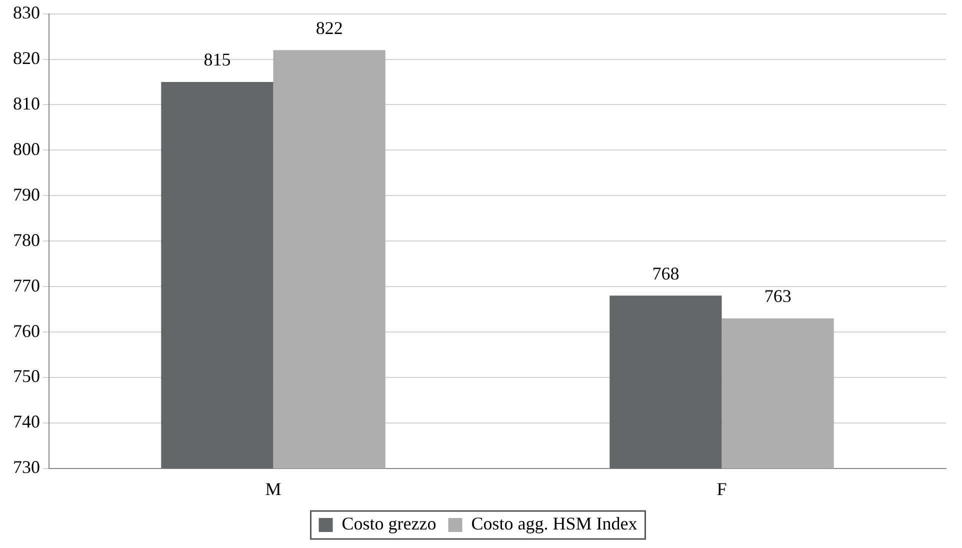 The width and height of the screenshot is (962, 548). Describe the element at coordinates (666, 273) in the screenshot. I see `data-label: 768` at that location.